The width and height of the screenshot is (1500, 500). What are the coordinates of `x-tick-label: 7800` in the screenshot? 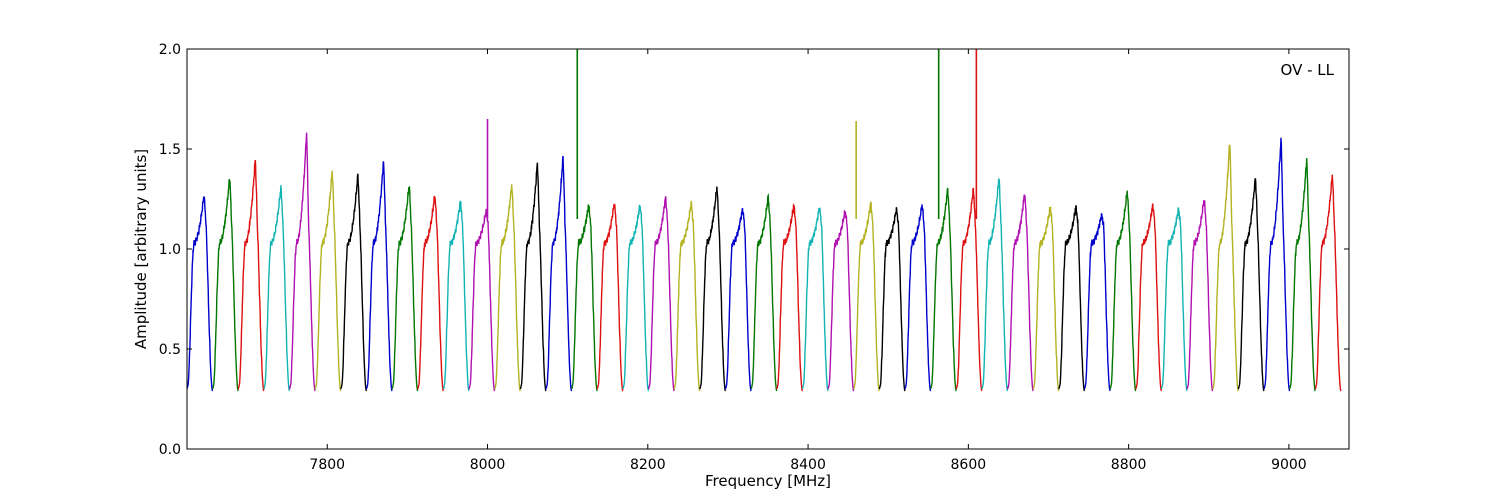 It's located at (327, 465).